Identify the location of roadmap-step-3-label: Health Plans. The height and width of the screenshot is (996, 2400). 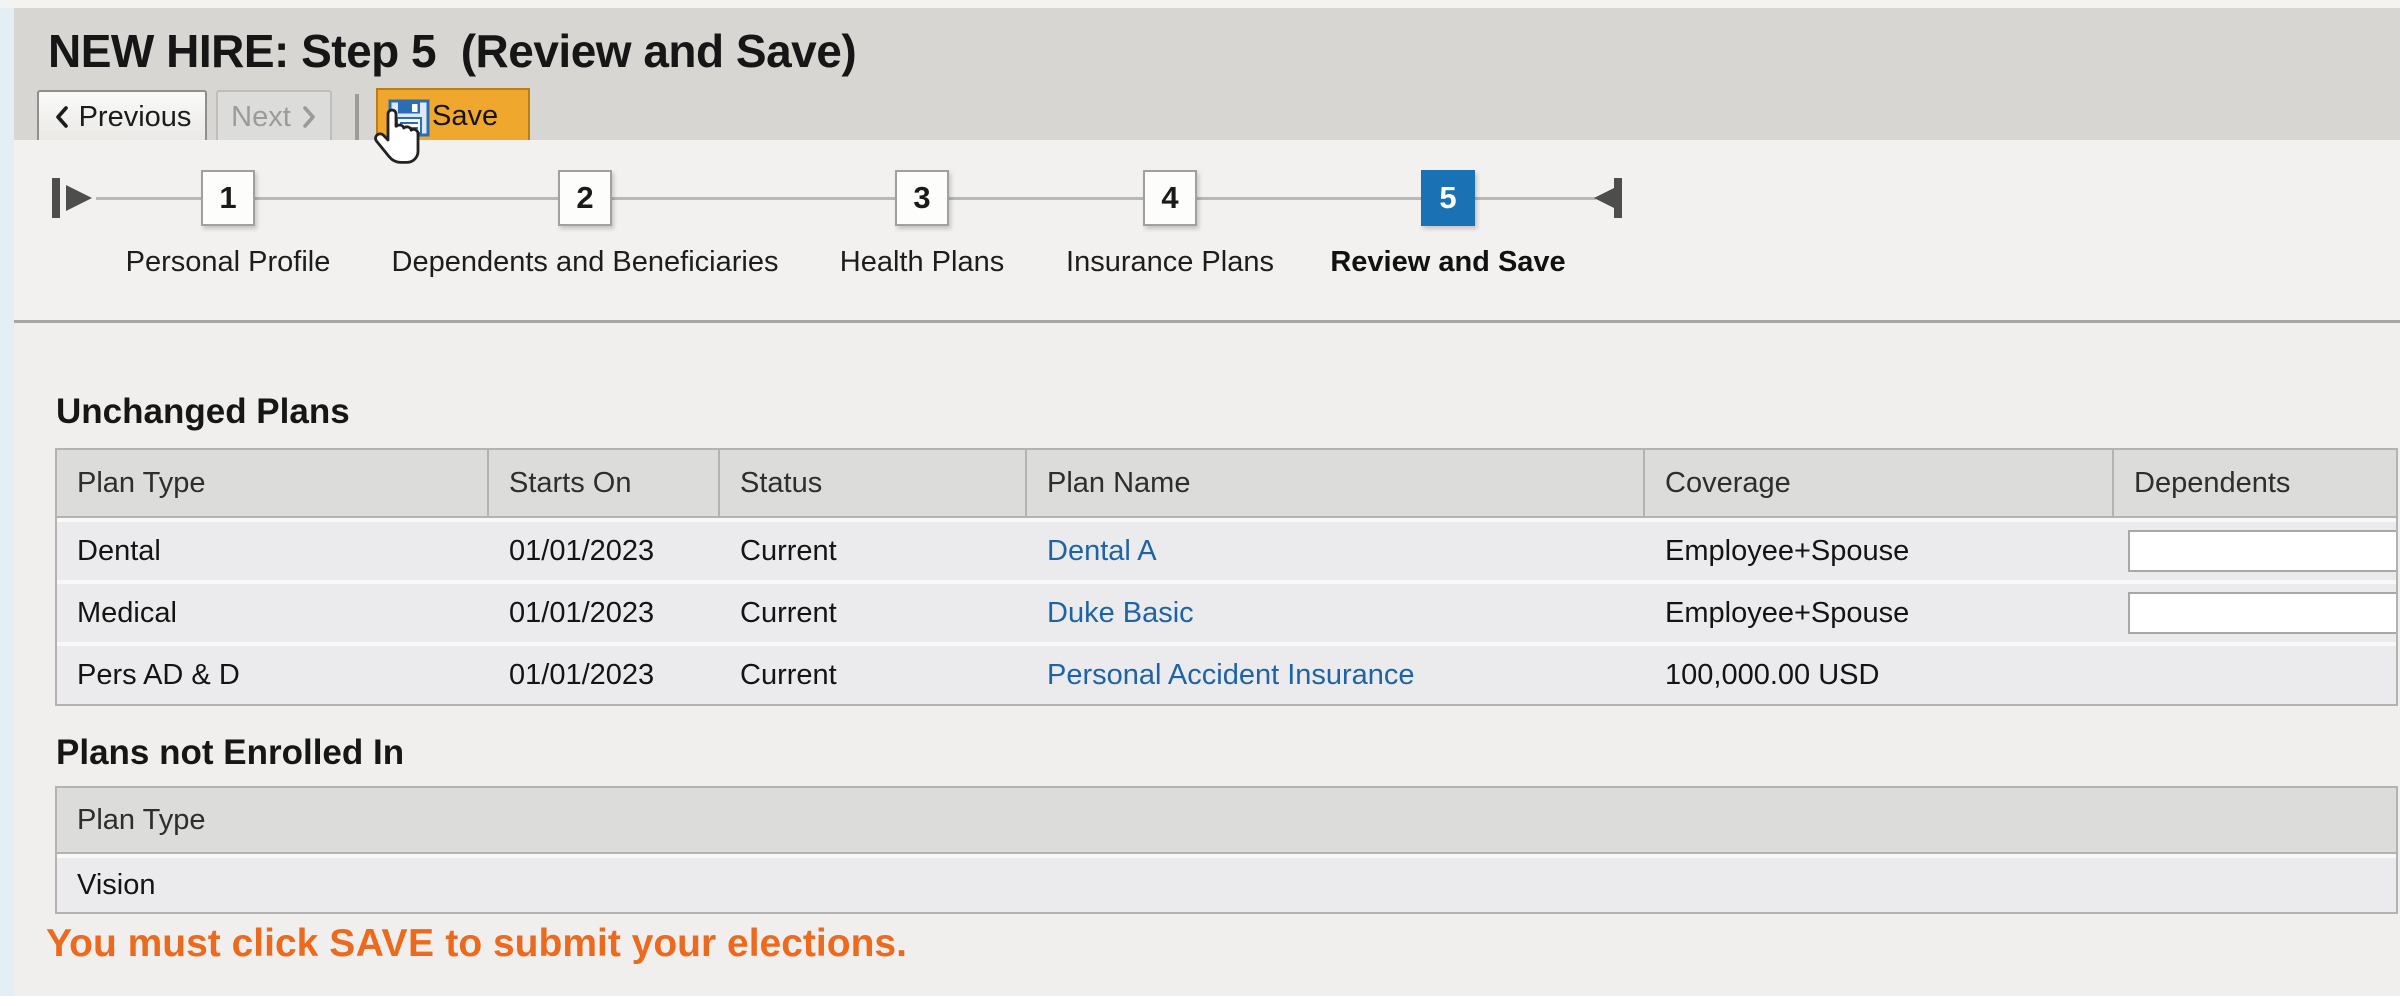
(922, 262).